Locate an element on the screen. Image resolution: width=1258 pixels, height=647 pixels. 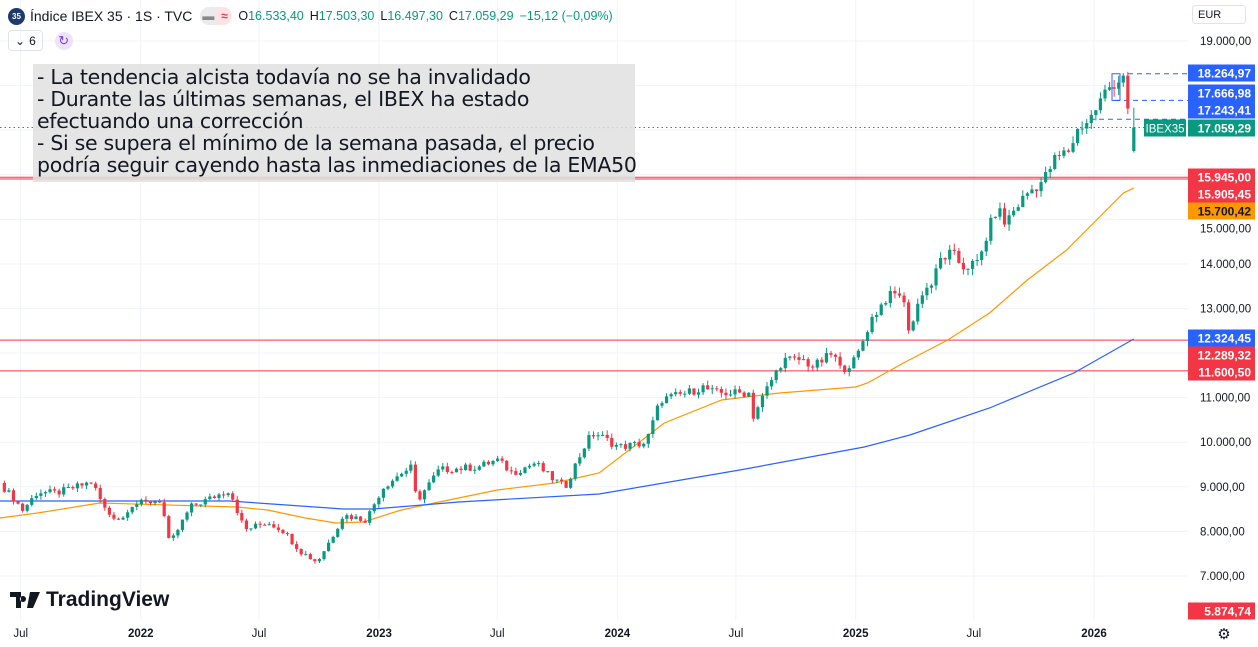
tradingview-logo-icon is located at coordinates (25, 600).